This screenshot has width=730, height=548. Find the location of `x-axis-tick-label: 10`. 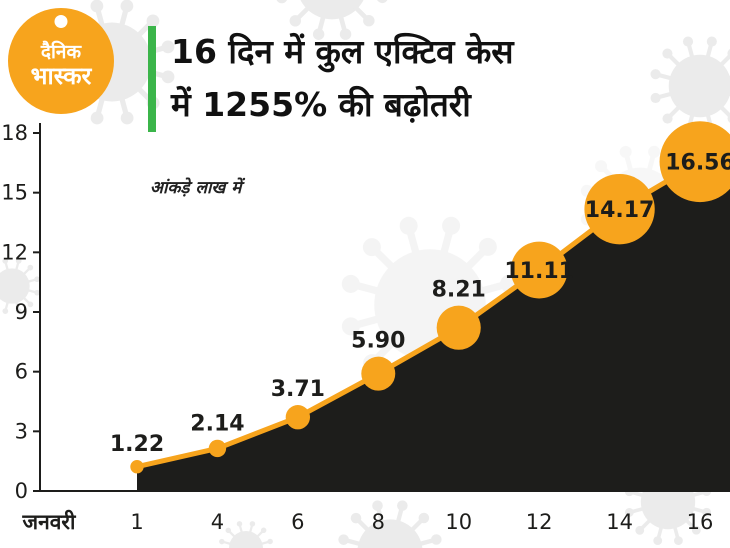

x-axis-tick-label: 10 is located at coordinates (458, 522).